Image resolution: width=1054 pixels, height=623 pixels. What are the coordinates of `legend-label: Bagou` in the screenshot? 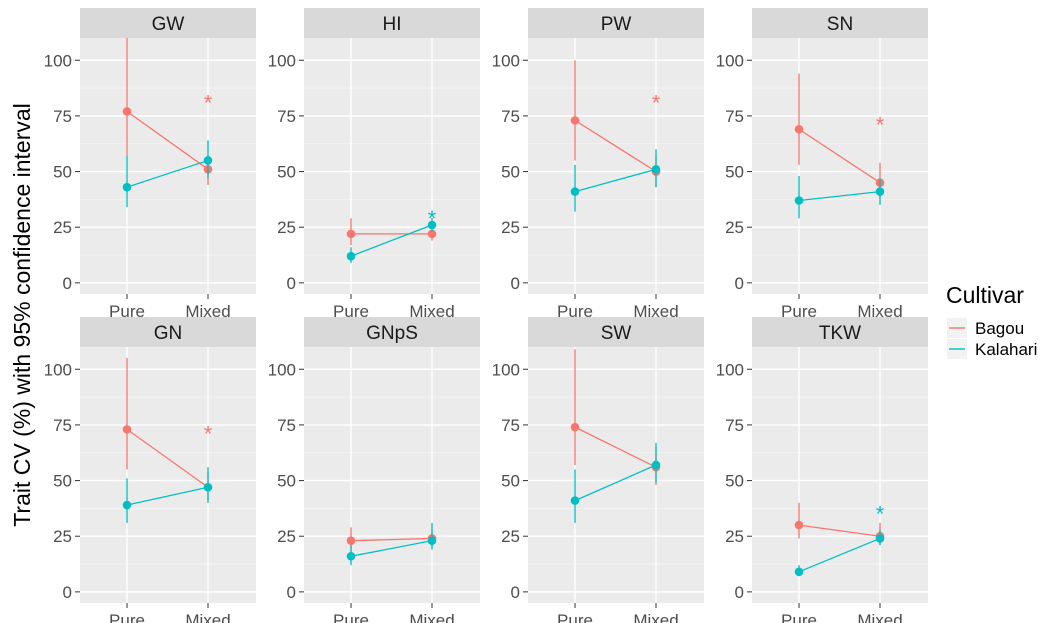 It's located at (999, 328).